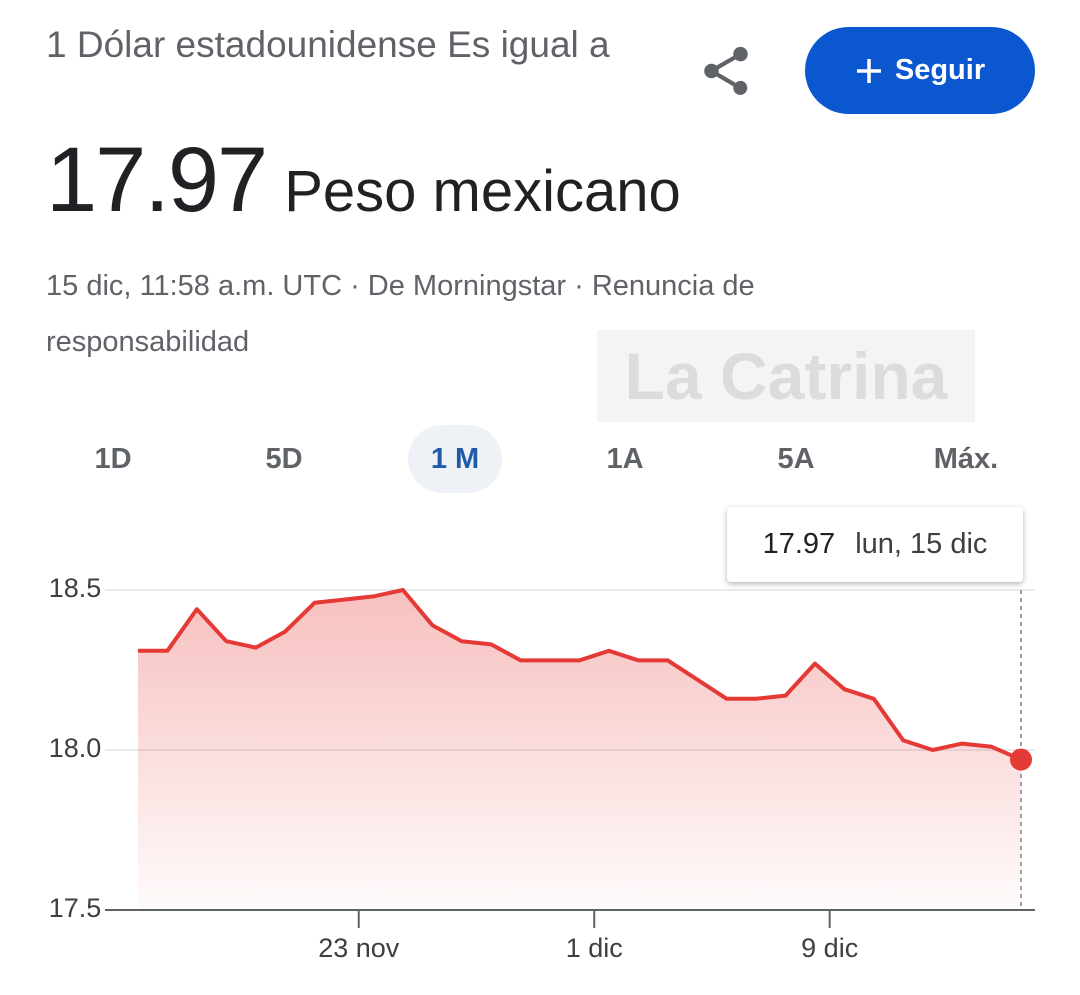  Describe the element at coordinates (940, 70) in the screenshot. I see `follow-label: Seguir` at that location.